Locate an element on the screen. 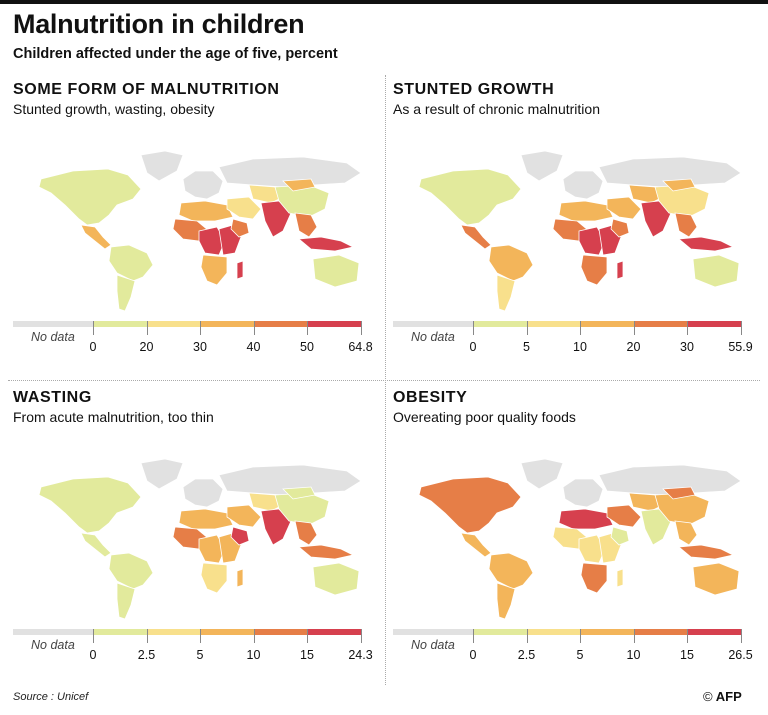 The height and width of the screenshot is (715, 768). legend-tick-label: 30 is located at coordinates (687, 347).